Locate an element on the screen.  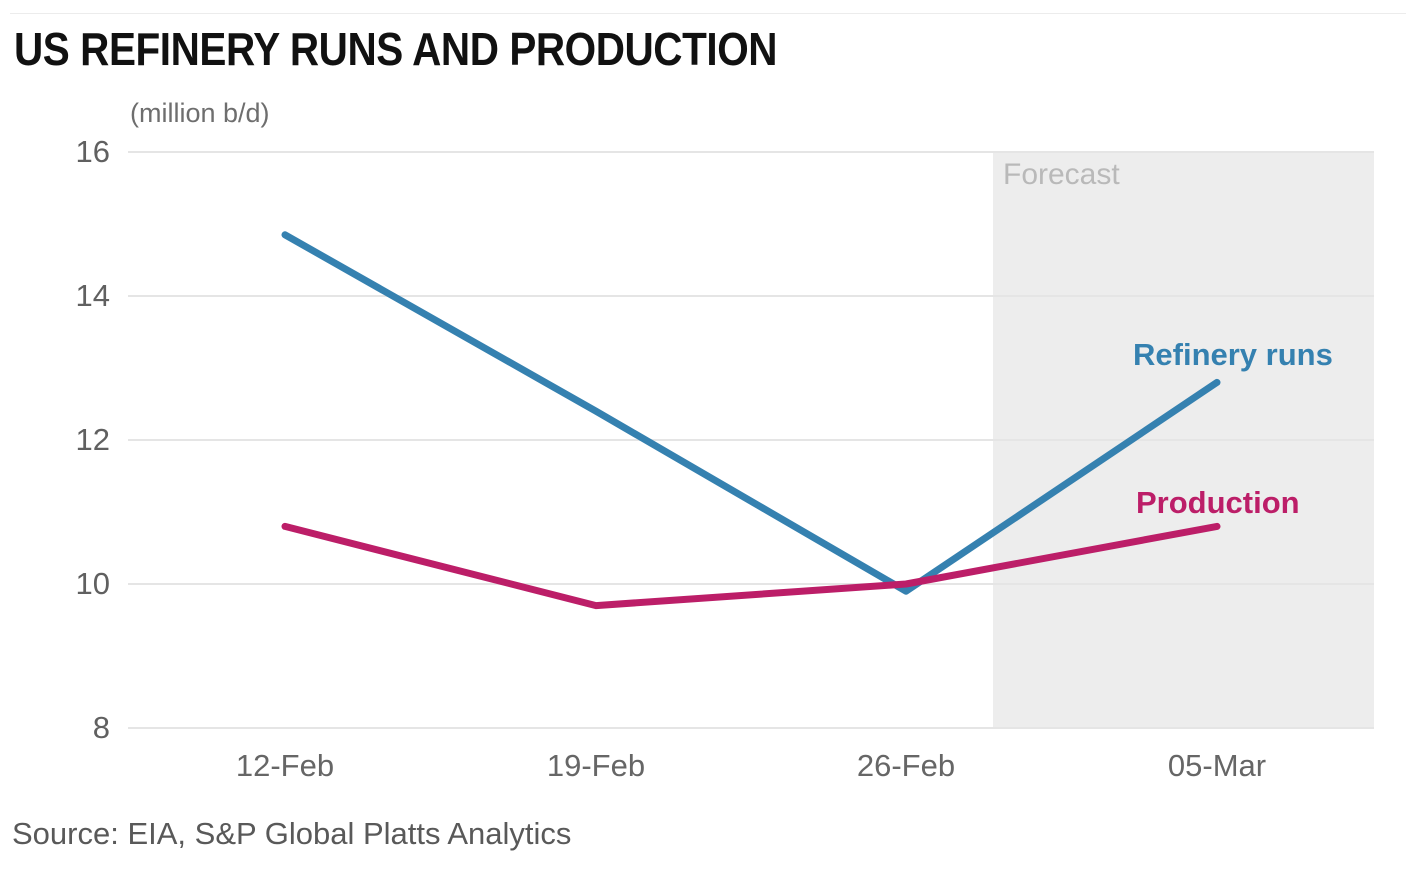
y-tick-label: 14 is located at coordinates (92, 295).